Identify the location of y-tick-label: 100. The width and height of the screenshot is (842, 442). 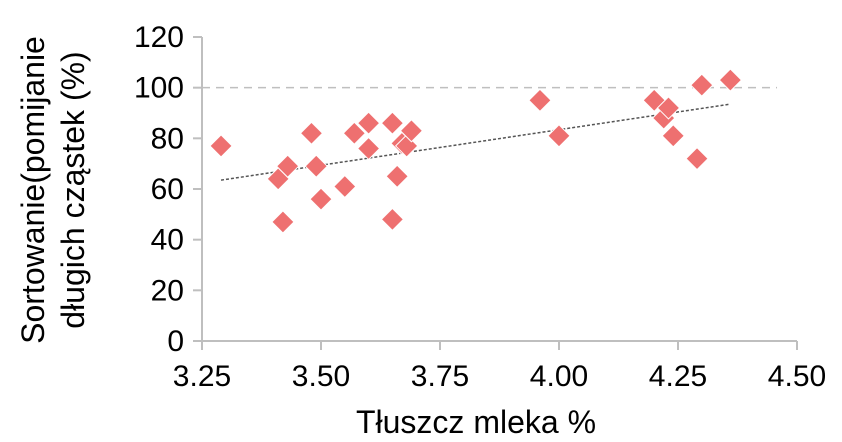
(159, 88).